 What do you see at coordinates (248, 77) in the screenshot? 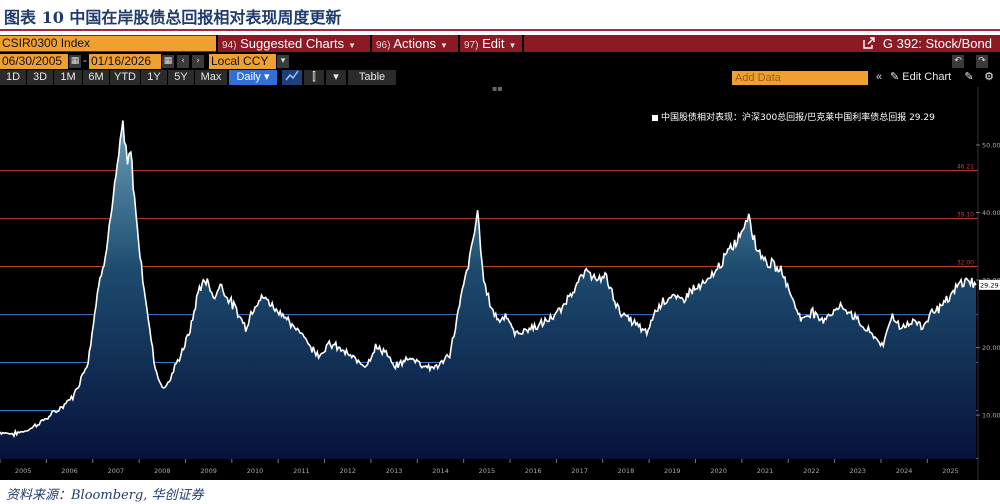
I see `frequency-label: Daily` at bounding box center [248, 77].